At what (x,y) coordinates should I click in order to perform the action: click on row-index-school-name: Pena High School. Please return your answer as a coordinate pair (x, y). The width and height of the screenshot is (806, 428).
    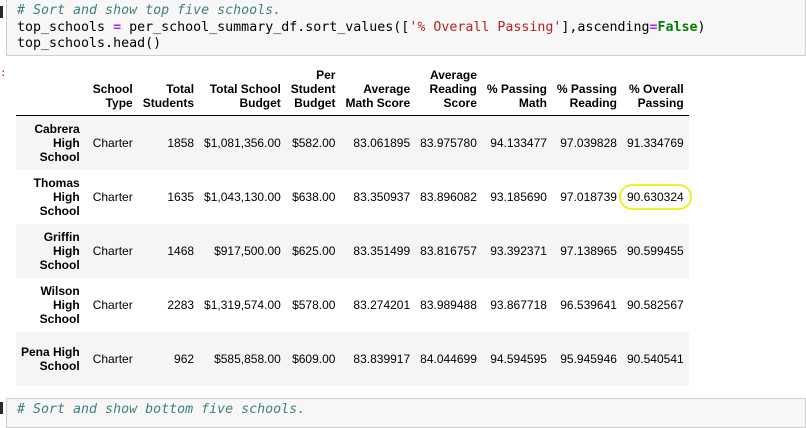
    Looking at the image, I should click on (50, 359).